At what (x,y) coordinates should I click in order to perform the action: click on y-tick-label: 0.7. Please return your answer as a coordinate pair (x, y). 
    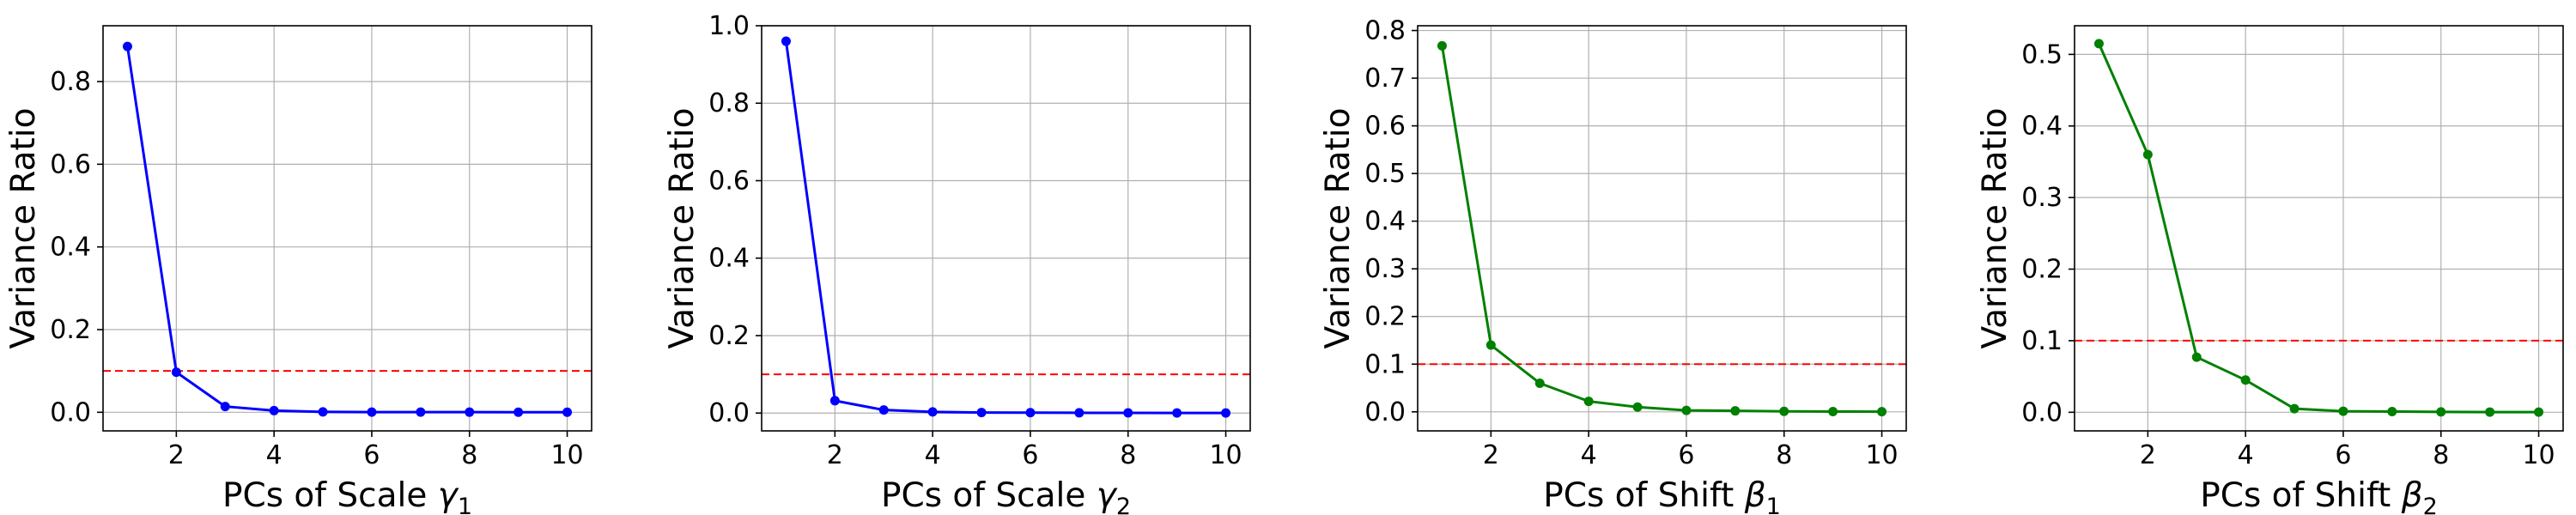
    Looking at the image, I should click on (1385, 79).